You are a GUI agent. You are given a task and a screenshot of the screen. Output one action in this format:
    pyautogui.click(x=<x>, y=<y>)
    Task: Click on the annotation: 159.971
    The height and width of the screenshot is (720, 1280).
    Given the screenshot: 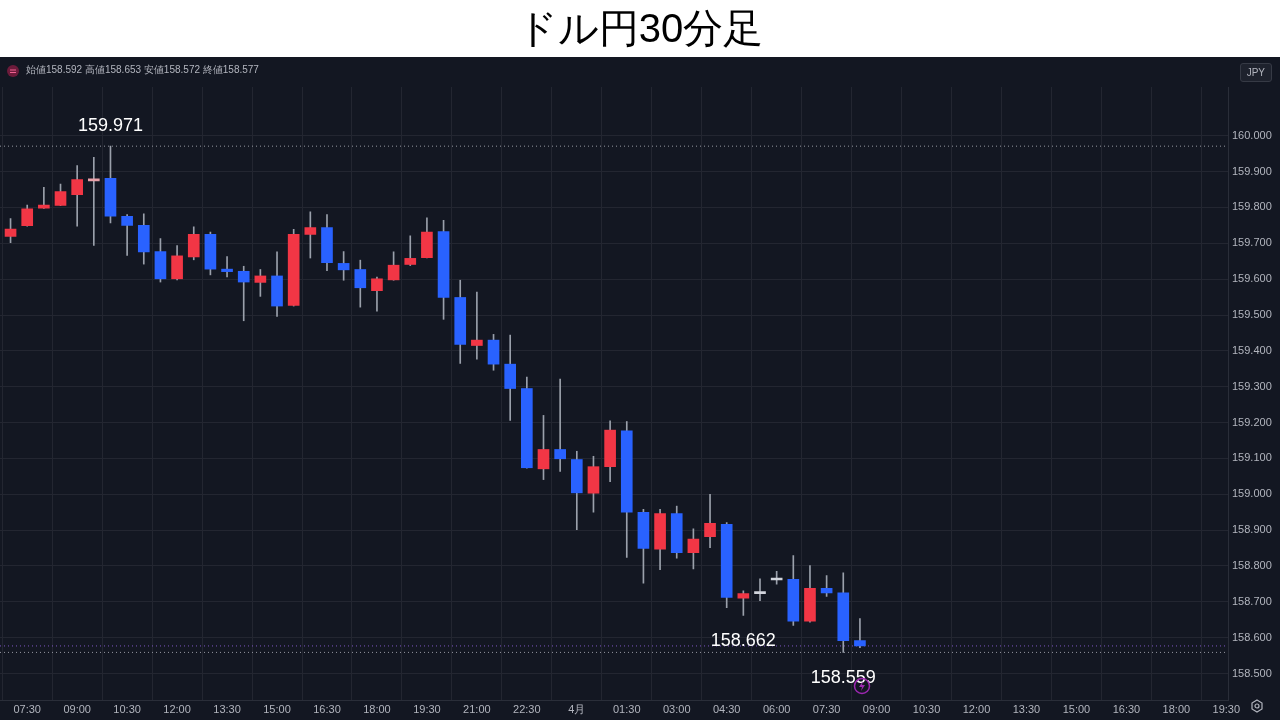 What is the action you would take?
    pyautogui.click(x=110, y=125)
    